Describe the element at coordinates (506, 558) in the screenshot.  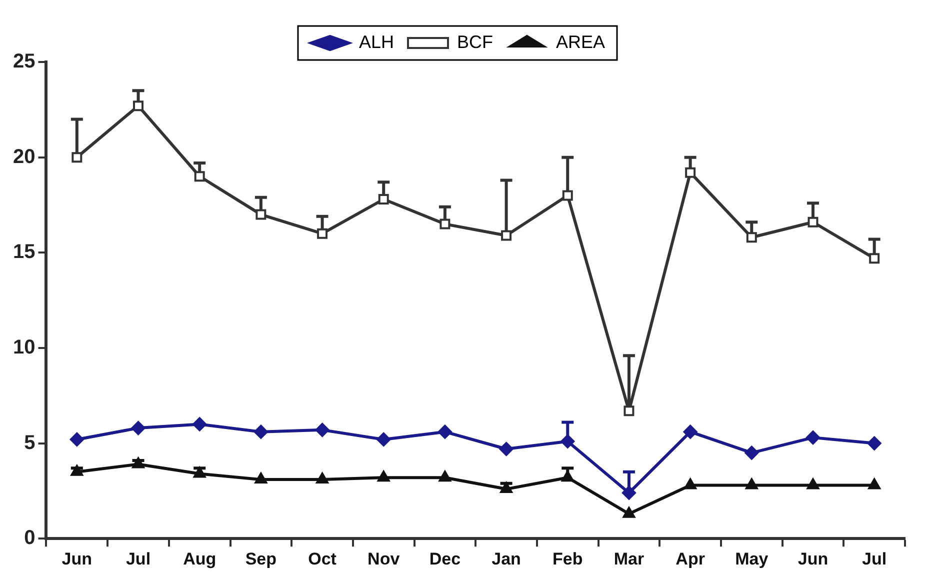
I see `x-tick-label: Jan` at that location.